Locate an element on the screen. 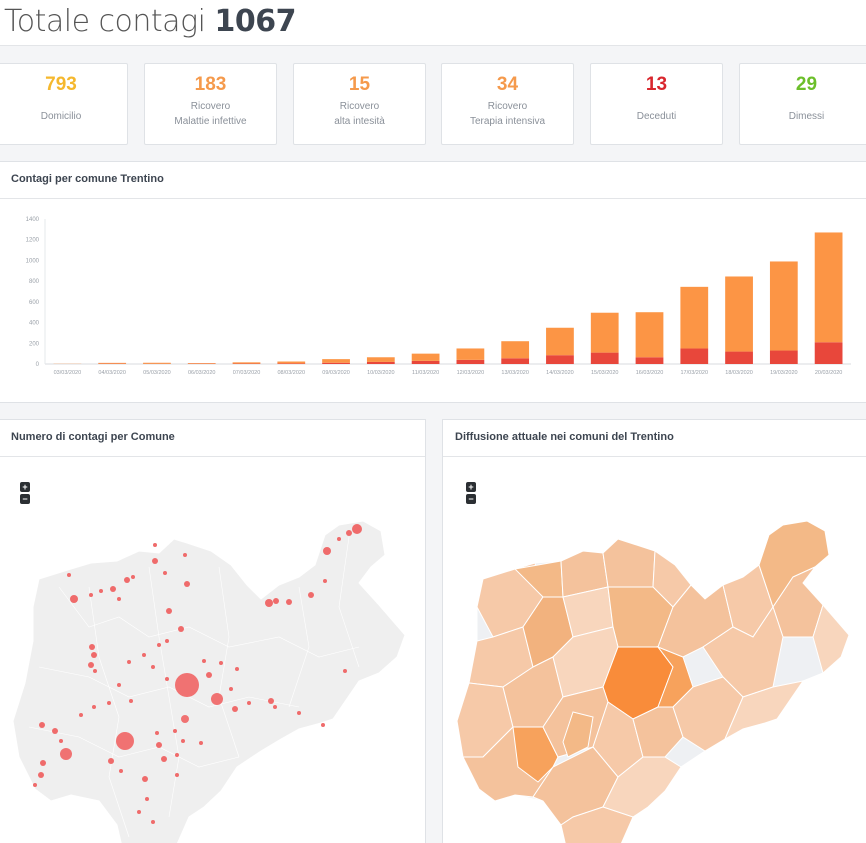 The height and width of the screenshot is (843, 866). stat-label-line2: alta intesità is located at coordinates (359, 121).